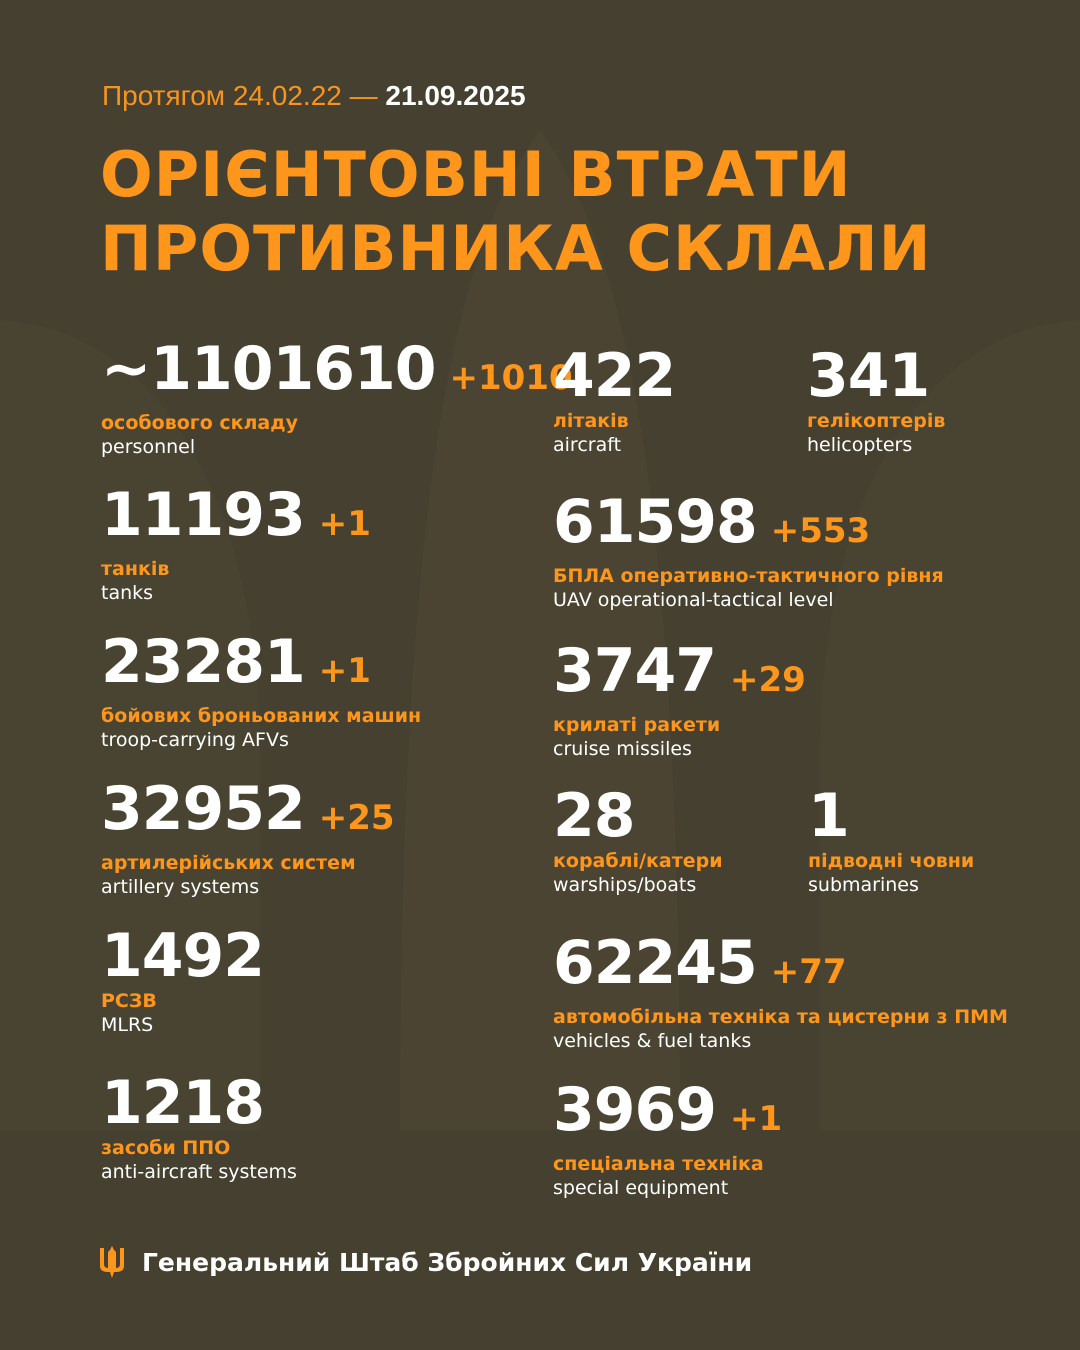  Describe the element at coordinates (203, 662) in the screenshot. I see `stat-value: 23281` at that location.